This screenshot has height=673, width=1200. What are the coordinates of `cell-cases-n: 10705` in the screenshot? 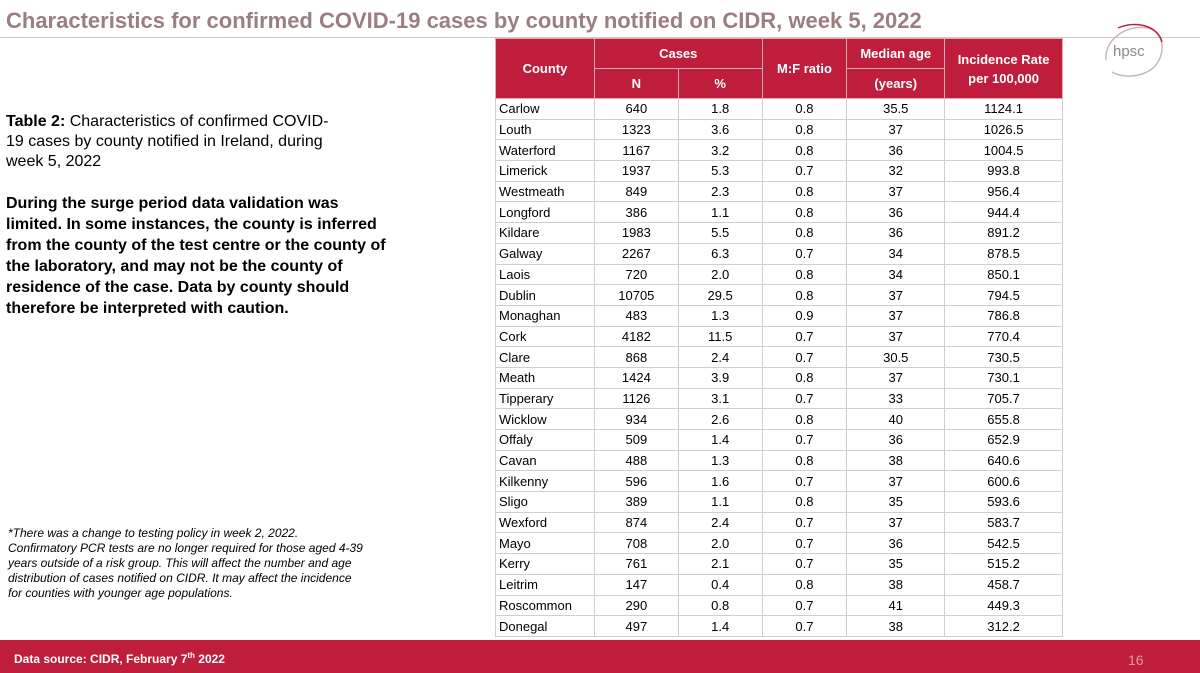 It's located at (636, 295).